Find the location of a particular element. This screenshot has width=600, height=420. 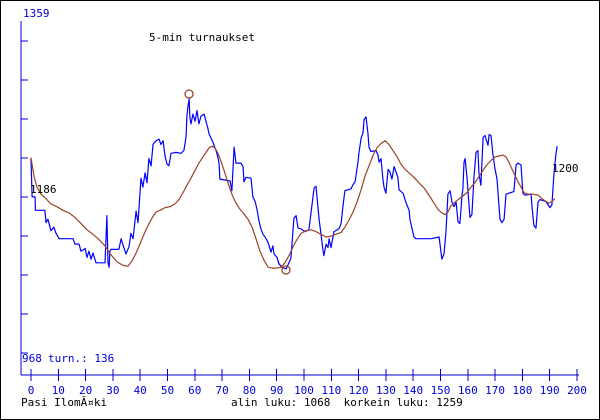

max-marker-ring is located at coordinates (189, 94).